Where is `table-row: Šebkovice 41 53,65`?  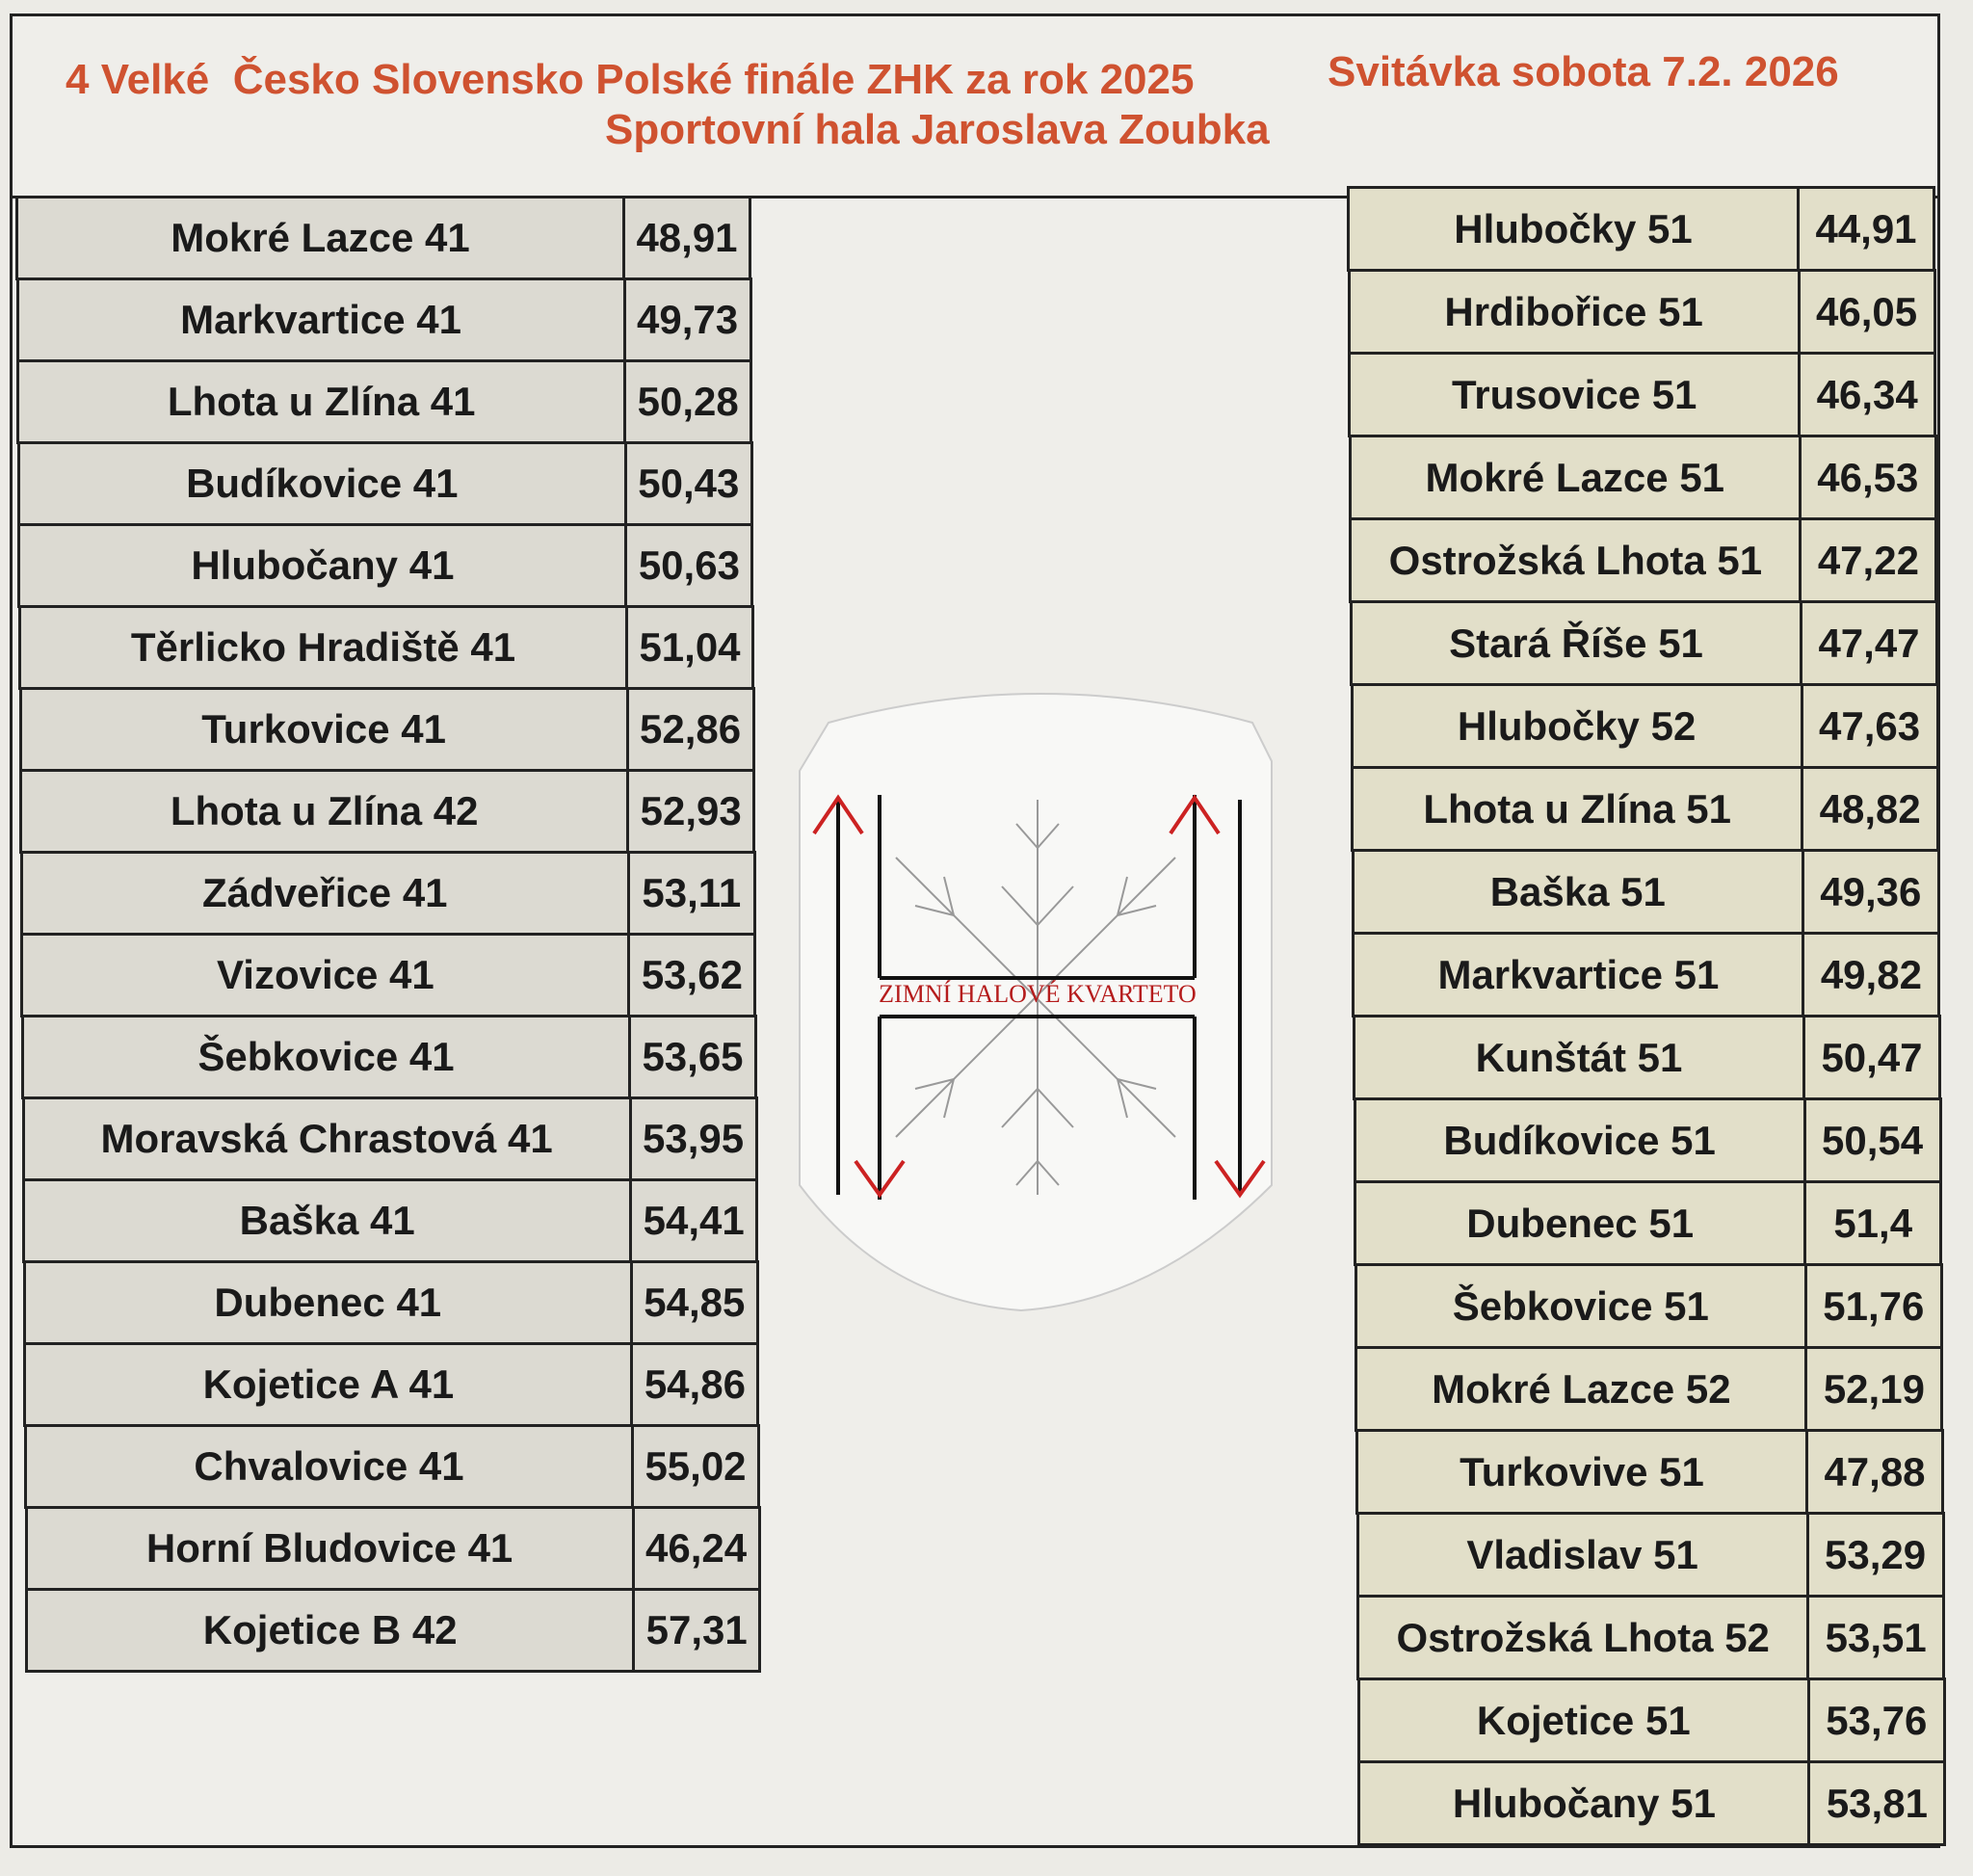
table-row: Šebkovice 41 53,65 is located at coordinates (389, 1057).